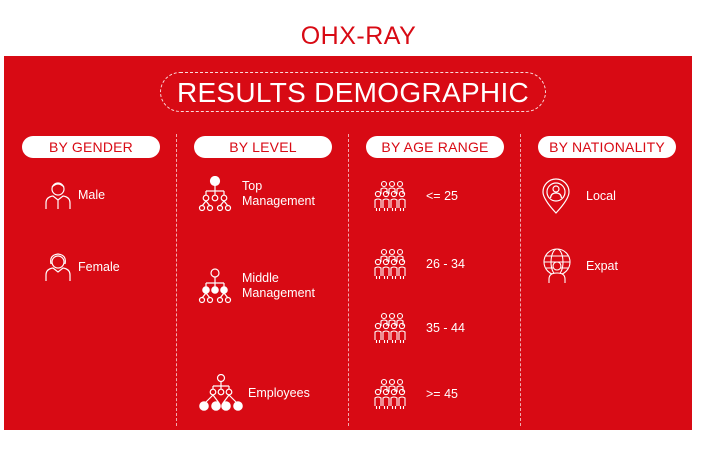  What do you see at coordinates (415, 196) in the screenshot?
I see `age-item-under-25: <= 25` at bounding box center [415, 196].